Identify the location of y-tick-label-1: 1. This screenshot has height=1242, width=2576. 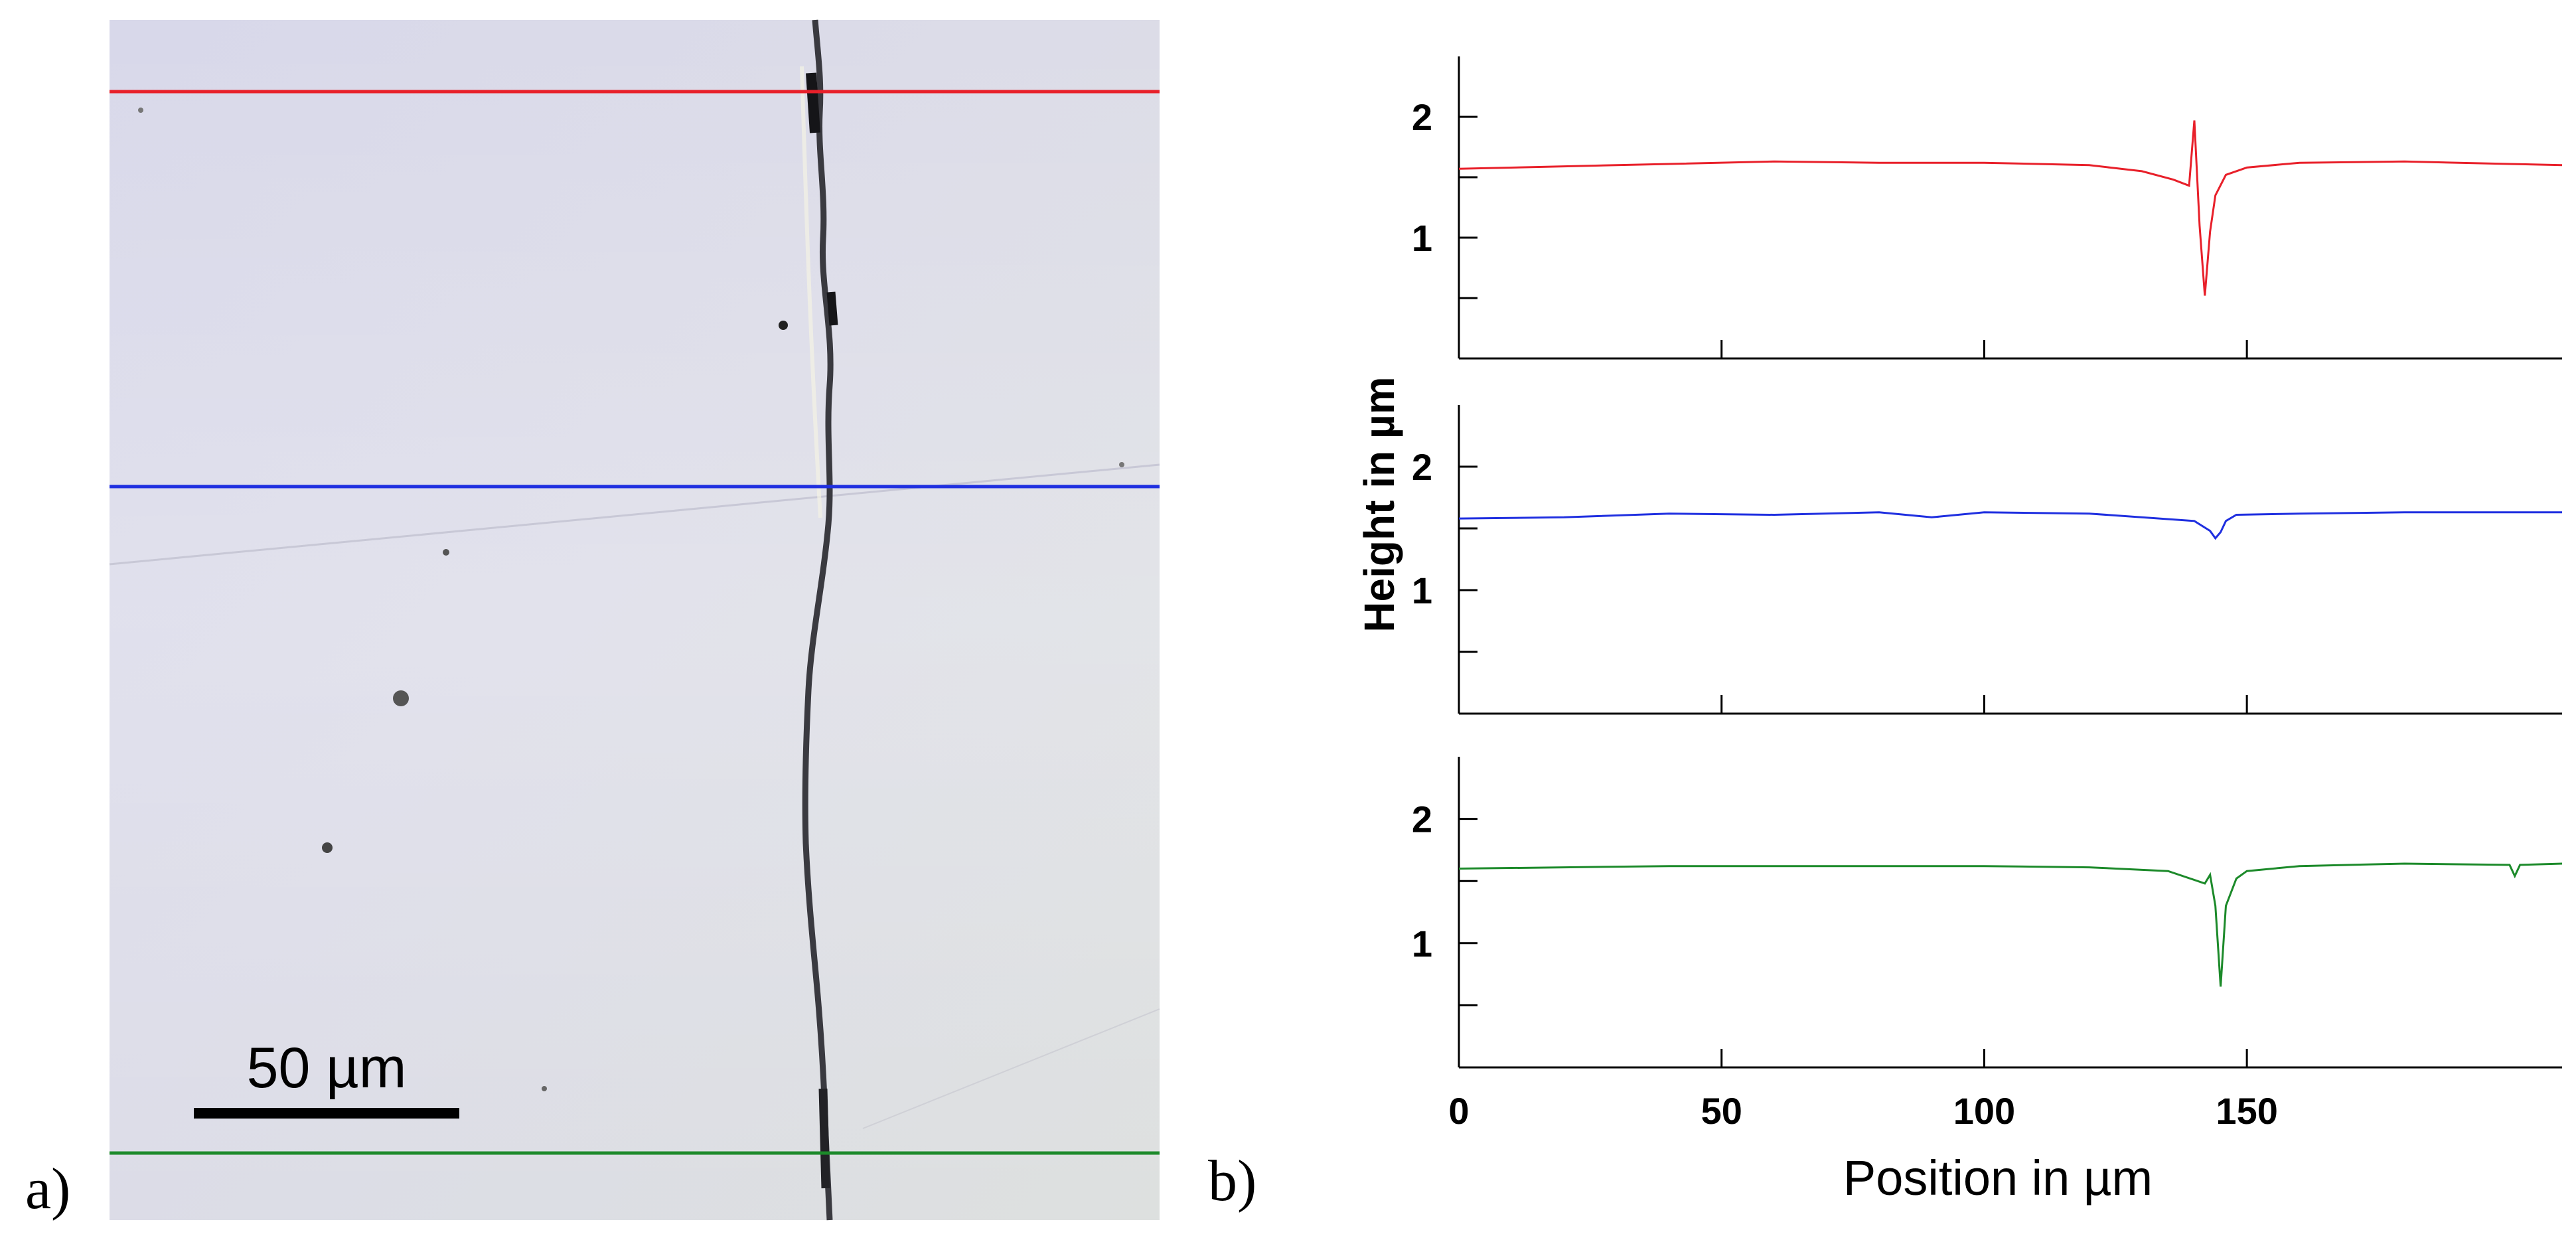
(1422, 238).